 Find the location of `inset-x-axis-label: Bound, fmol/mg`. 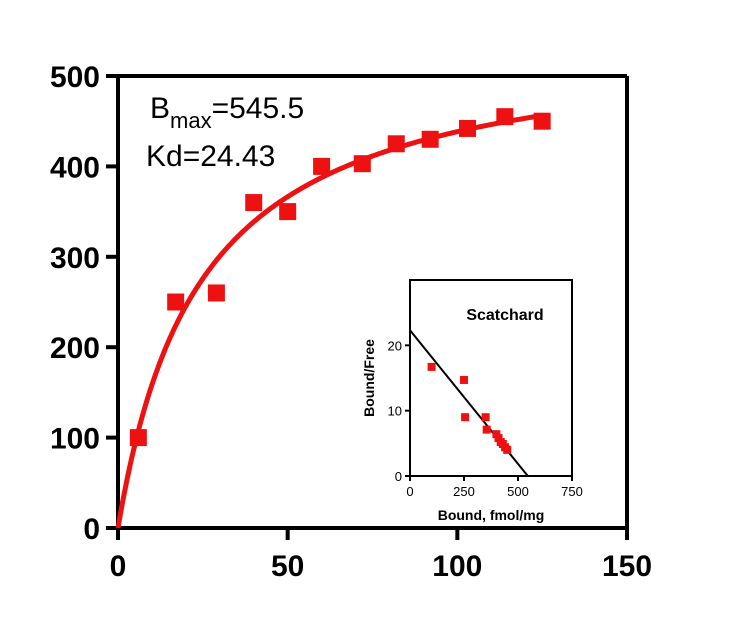

inset-x-axis-label: Bound, fmol/mg is located at coordinates (491, 515).